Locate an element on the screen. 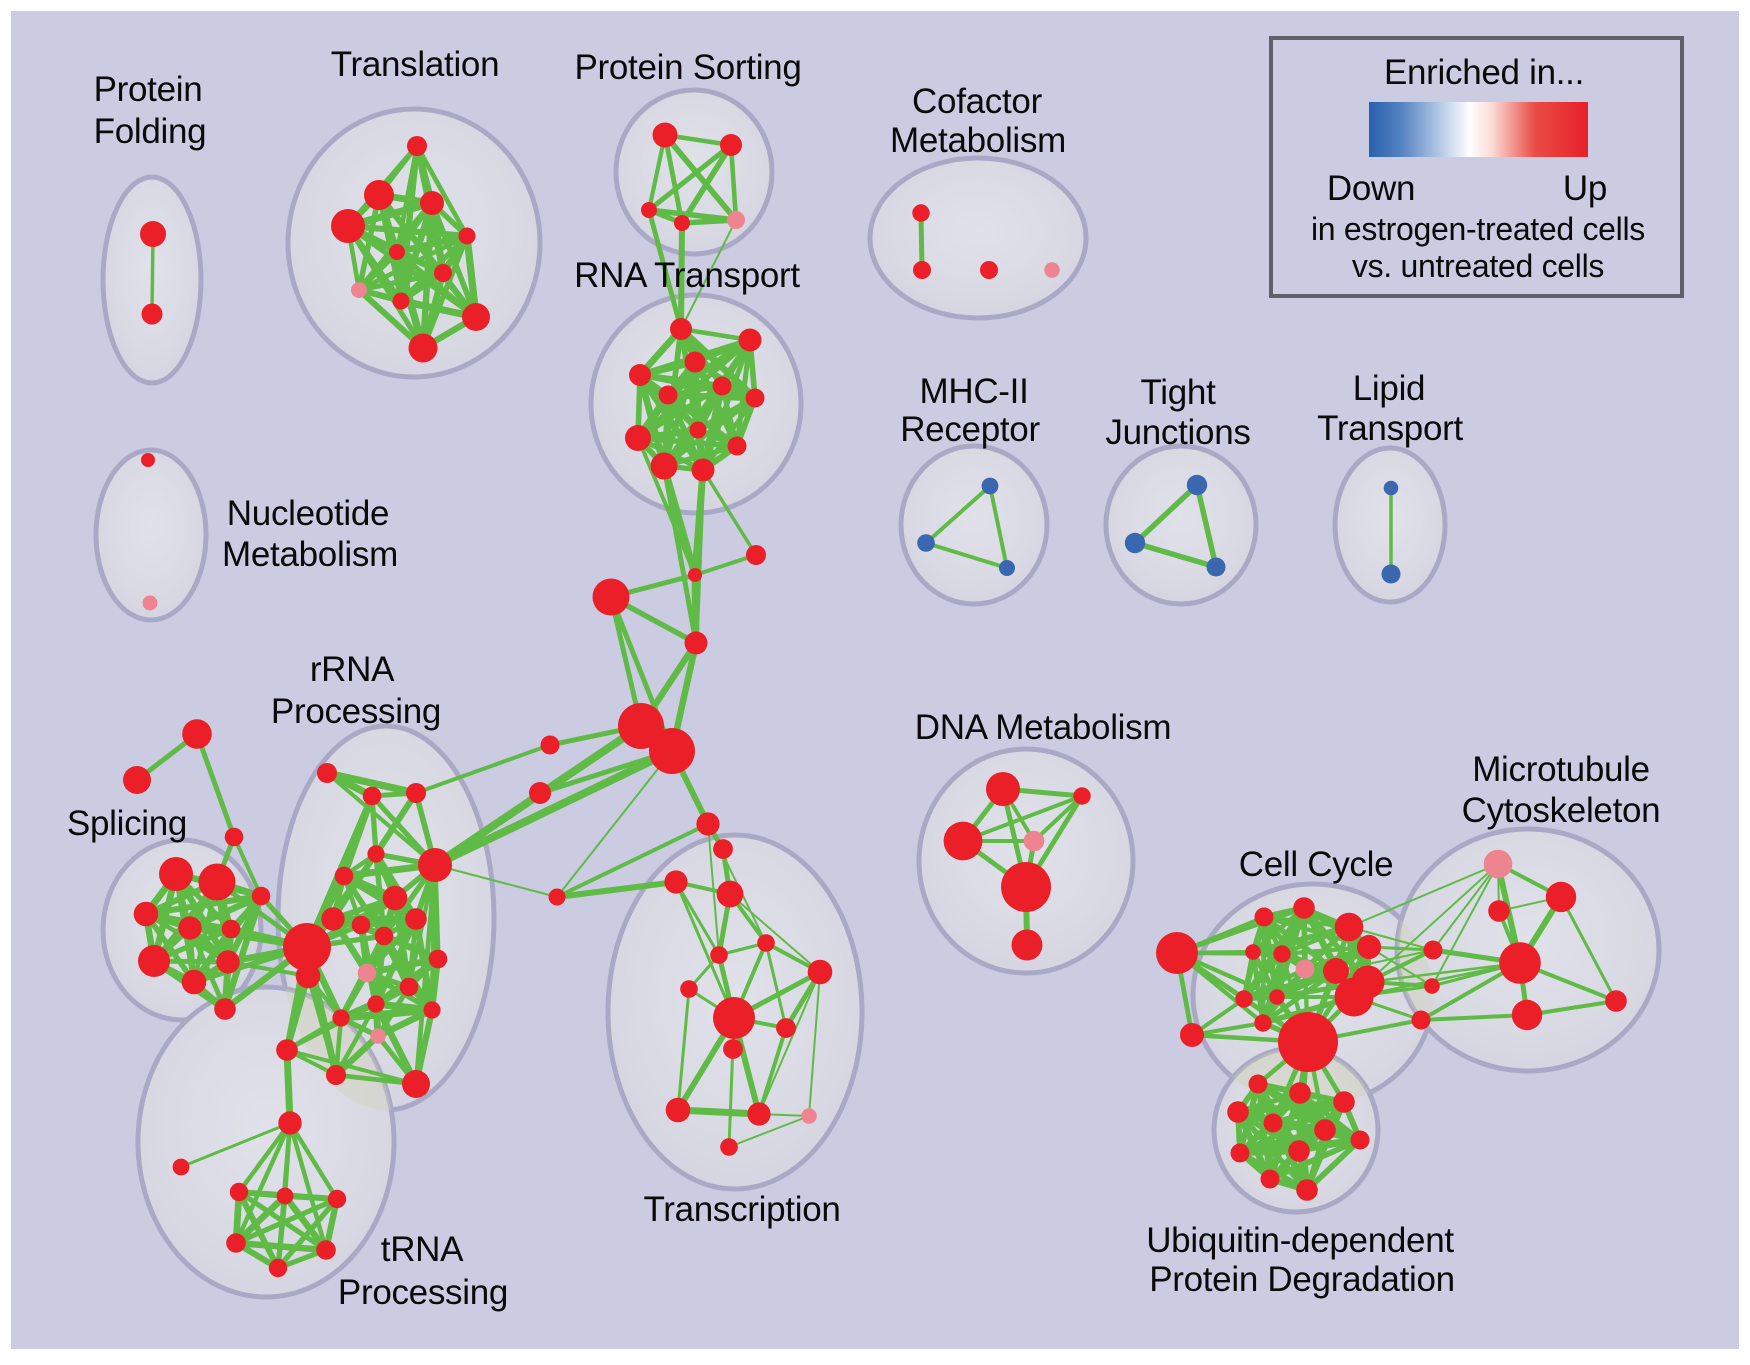  svg-text: Microtubule is located at coordinates (1561, 769).